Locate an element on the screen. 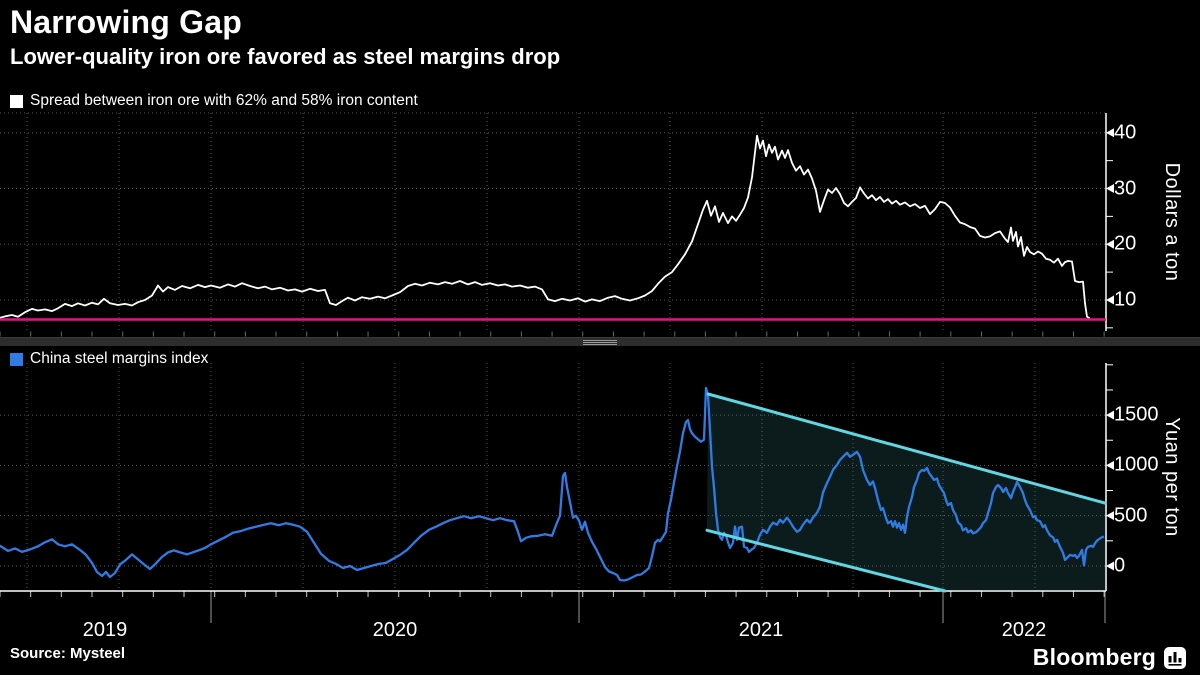  panel-resize-handle is located at coordinates (600, 342).